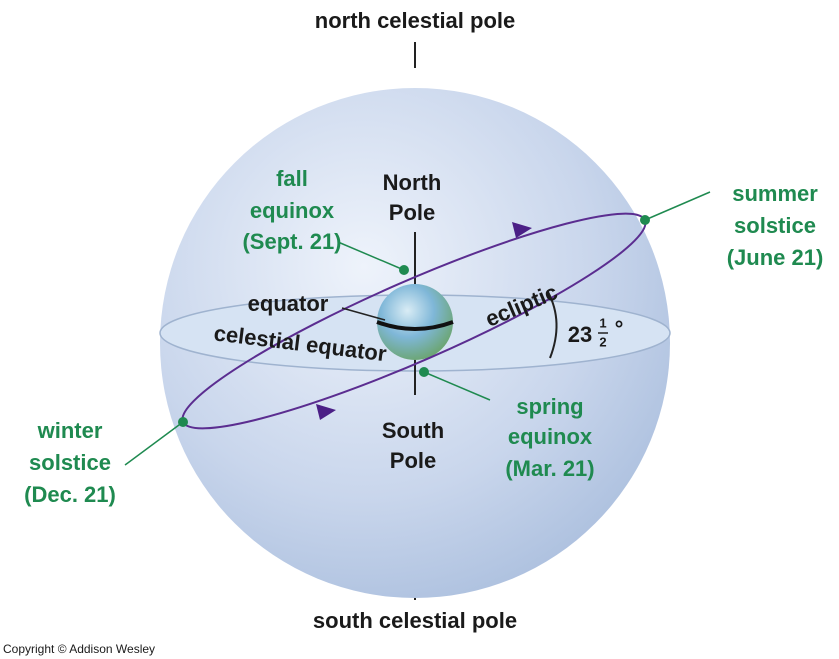 The height and width of the screenshot is (659, 839). I want to click on earth-equator, so click(415, 325).